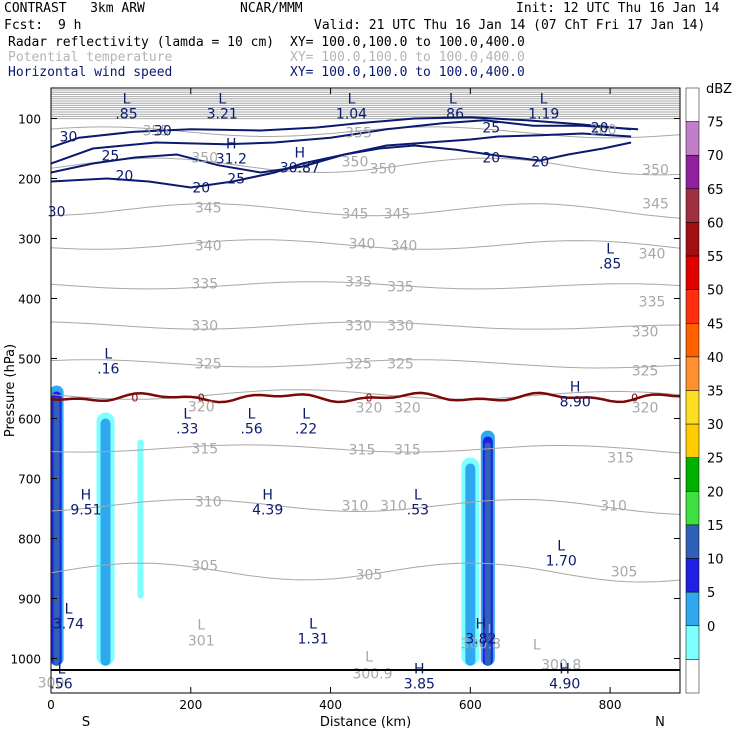 This screenshot has height=740, width=740. What do you see at coordinates (418, 511) in the screenshot?
I see `wind-extremum-value: .53` at bounding box center [418, 511].